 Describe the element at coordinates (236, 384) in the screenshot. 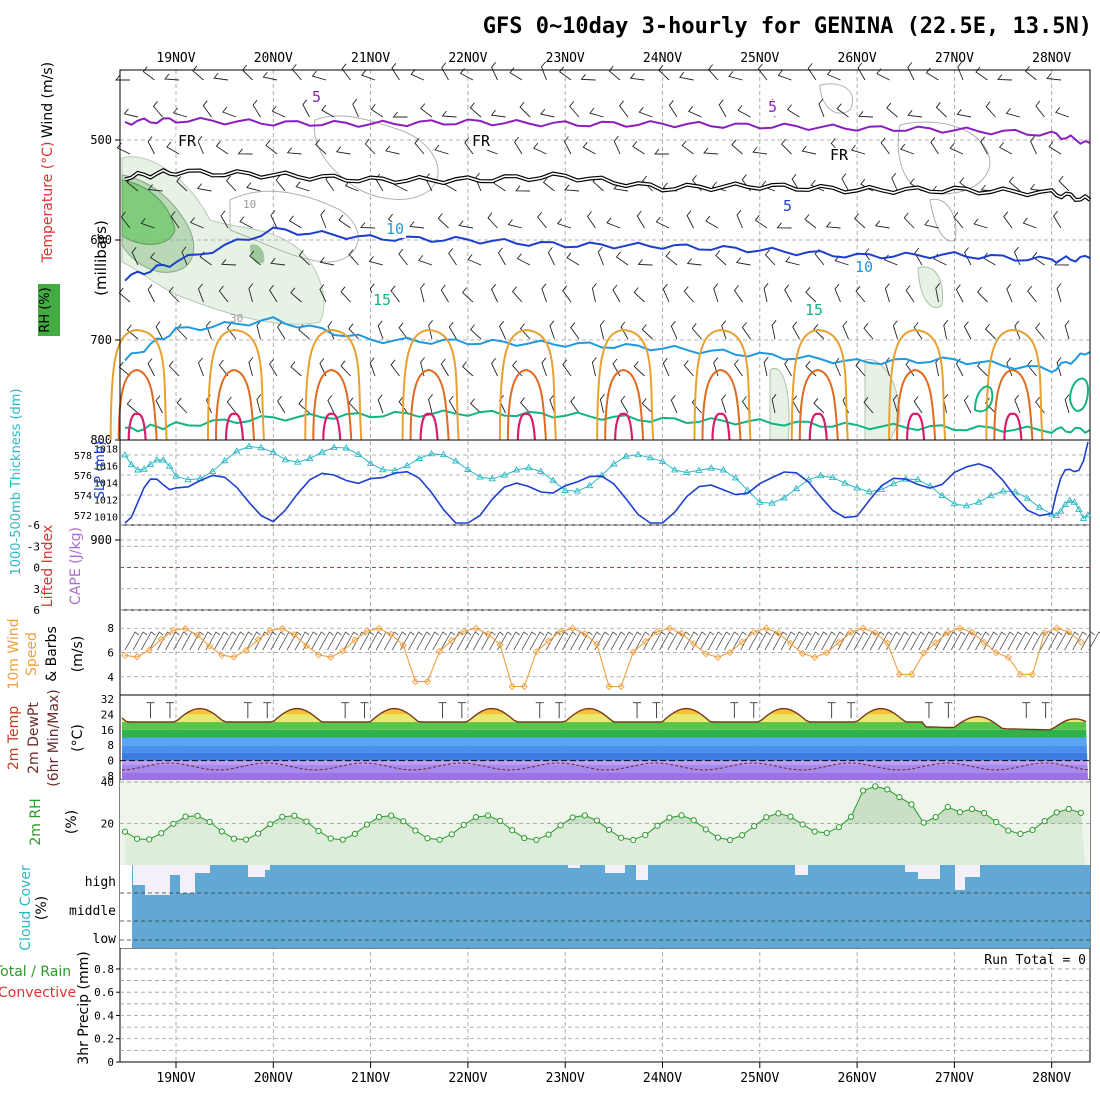

I see `contour-orange` at that location.